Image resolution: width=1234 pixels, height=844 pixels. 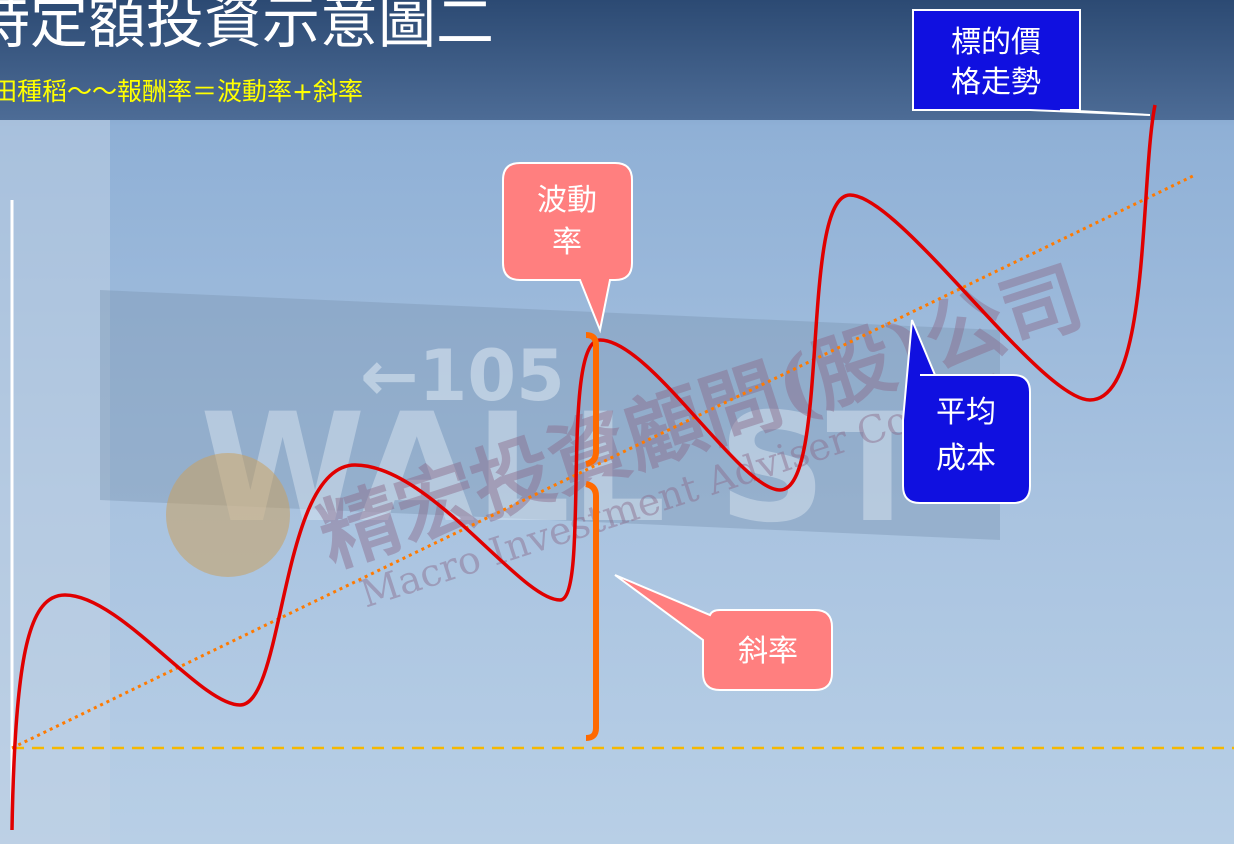 What do you see at coordinates (247, 28) in the screenshot?
I see `title: 時定額投資示意圖二` at bounding box center [247, 28].